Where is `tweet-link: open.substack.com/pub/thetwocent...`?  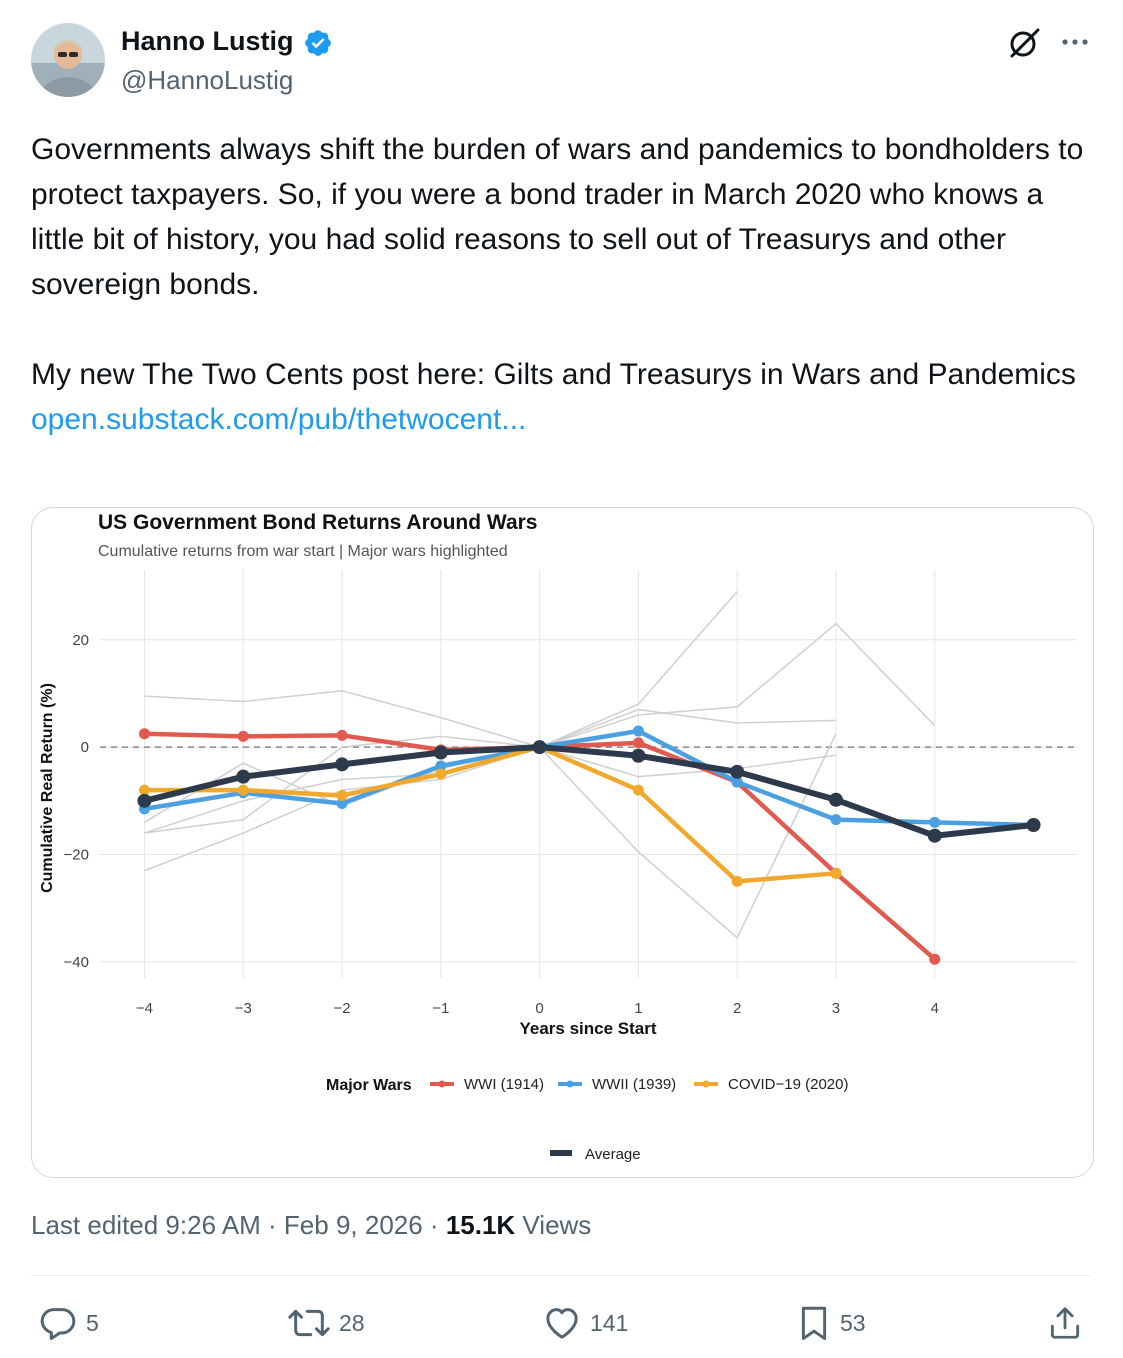 tweet-link: open.substack.com/pub/thetwocent... is located at coordinates (279, 419).